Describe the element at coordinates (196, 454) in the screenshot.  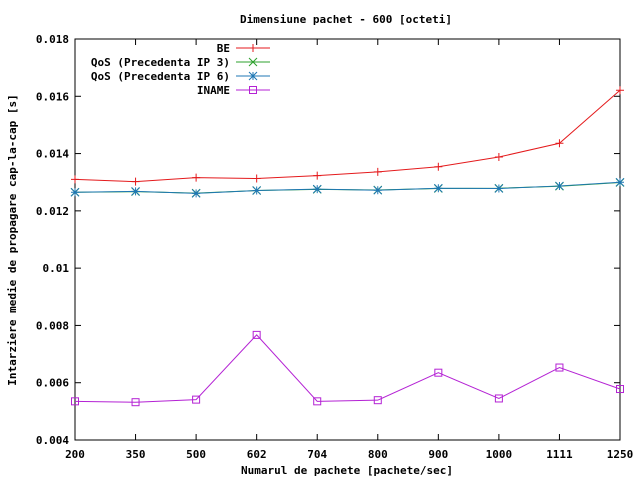
I see `x-tick-label: 500` at that location.